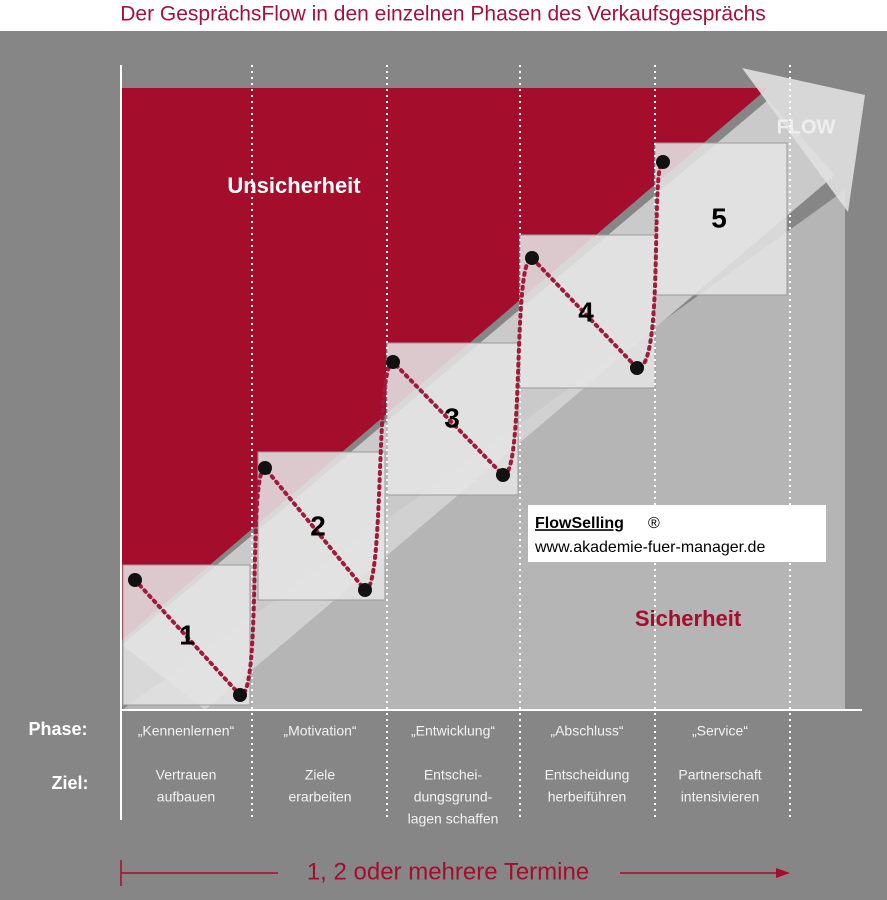  Describe the element at coordinates (720, 731) in the screenshot. I see `phase-label: „Service“` at that location.